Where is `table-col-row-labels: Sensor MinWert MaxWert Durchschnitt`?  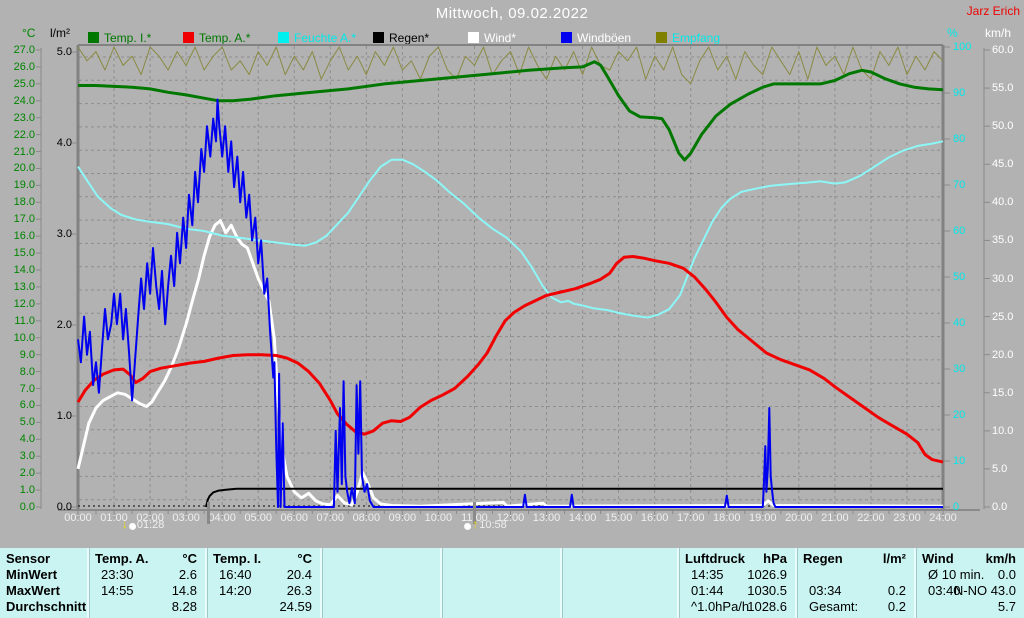 table-col-row-labels: Sensor MinWert MaxWert Durchschnitt is located at coordinates (43, 583).